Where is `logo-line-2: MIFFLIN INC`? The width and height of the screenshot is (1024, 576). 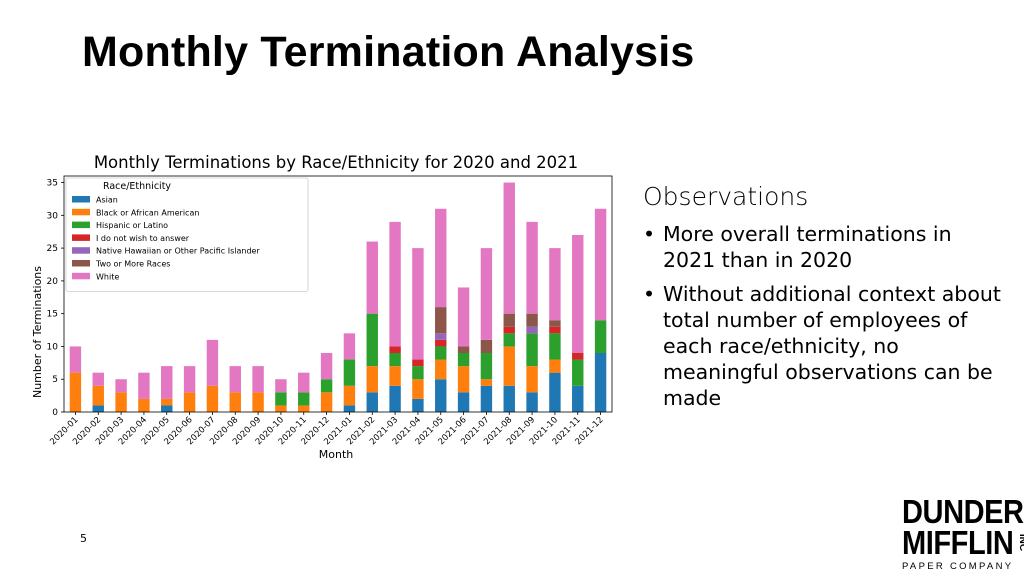
logo-line-2: MIFFLIN INC is located at coordinates (963, 542).